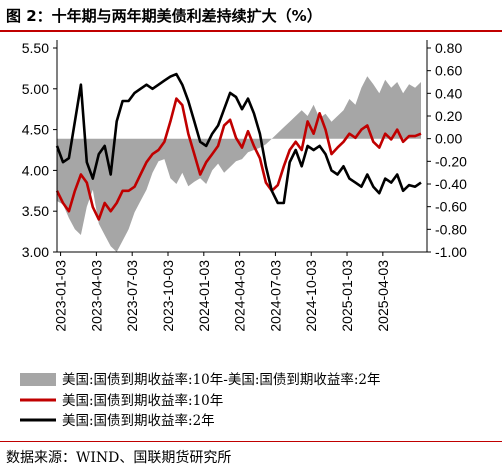 The height and width of the screenshot is (472, 502). I want to click on left-tick-label: 5.50, so click(35, 48).